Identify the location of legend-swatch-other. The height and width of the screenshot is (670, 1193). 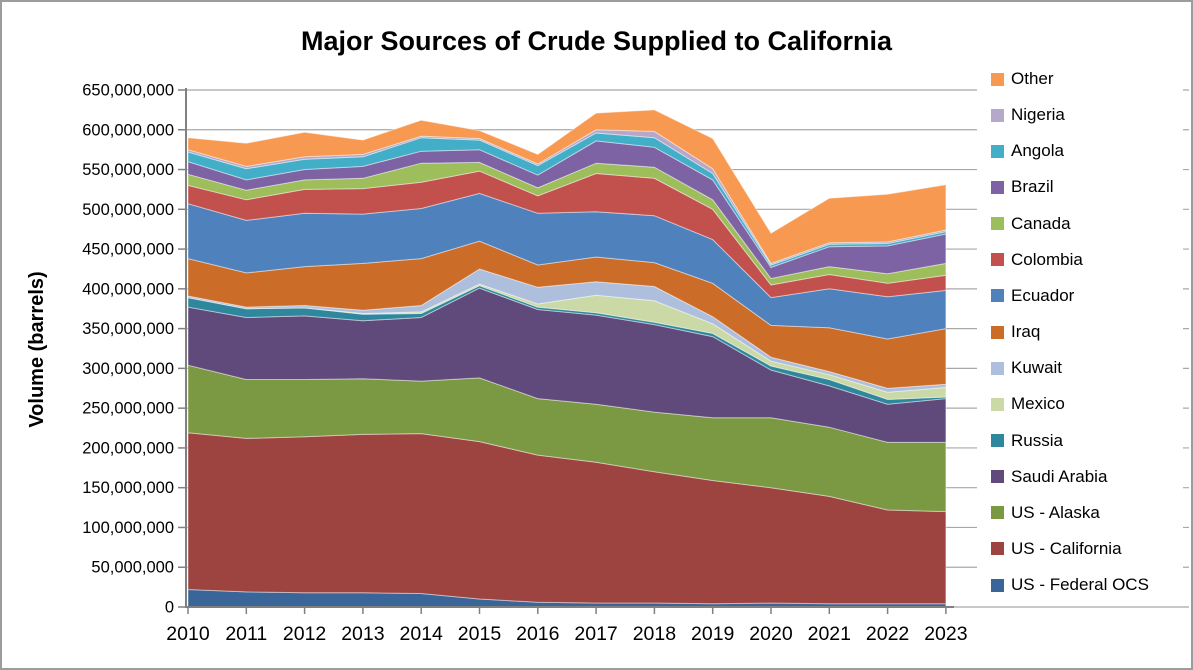
(997, 79).